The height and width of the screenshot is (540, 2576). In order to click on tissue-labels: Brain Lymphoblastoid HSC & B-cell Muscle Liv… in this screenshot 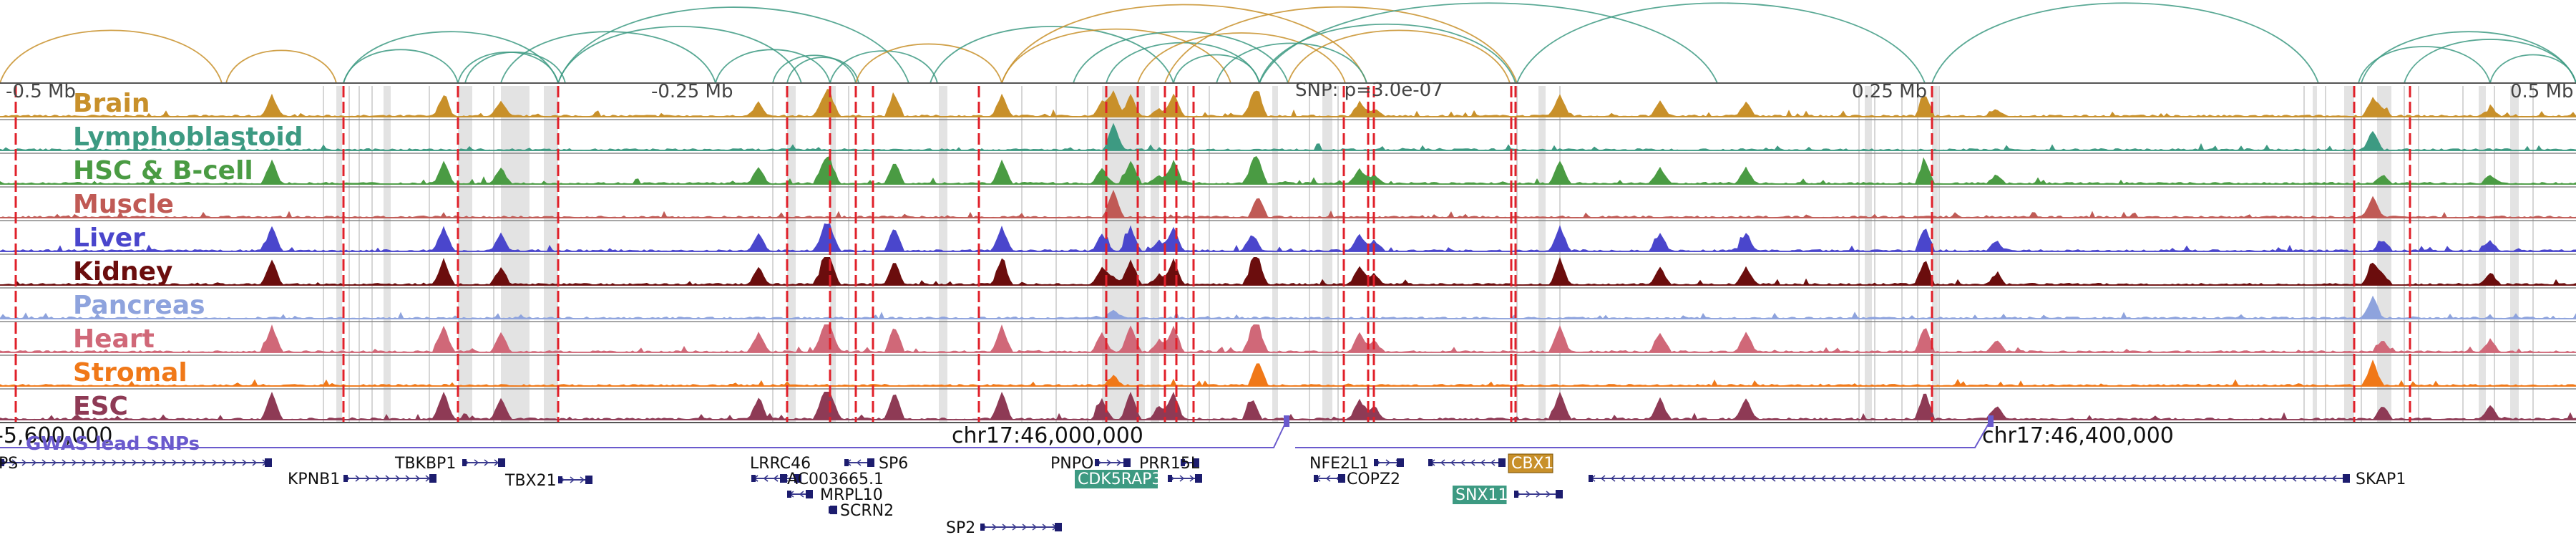, I will do `click(188, 255)`.